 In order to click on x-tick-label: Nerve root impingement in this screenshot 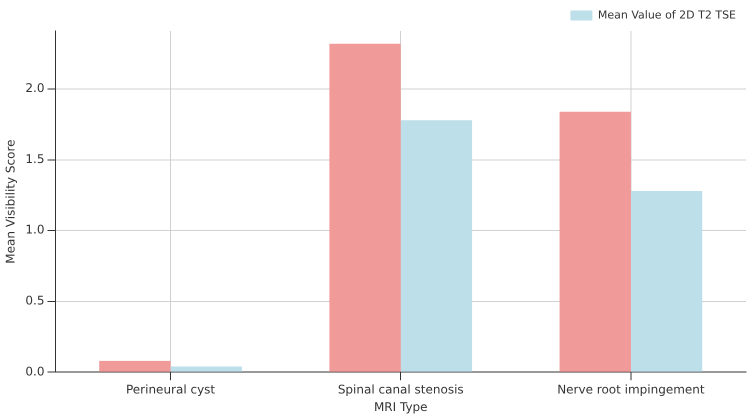, I will do `click(631, 389)`.